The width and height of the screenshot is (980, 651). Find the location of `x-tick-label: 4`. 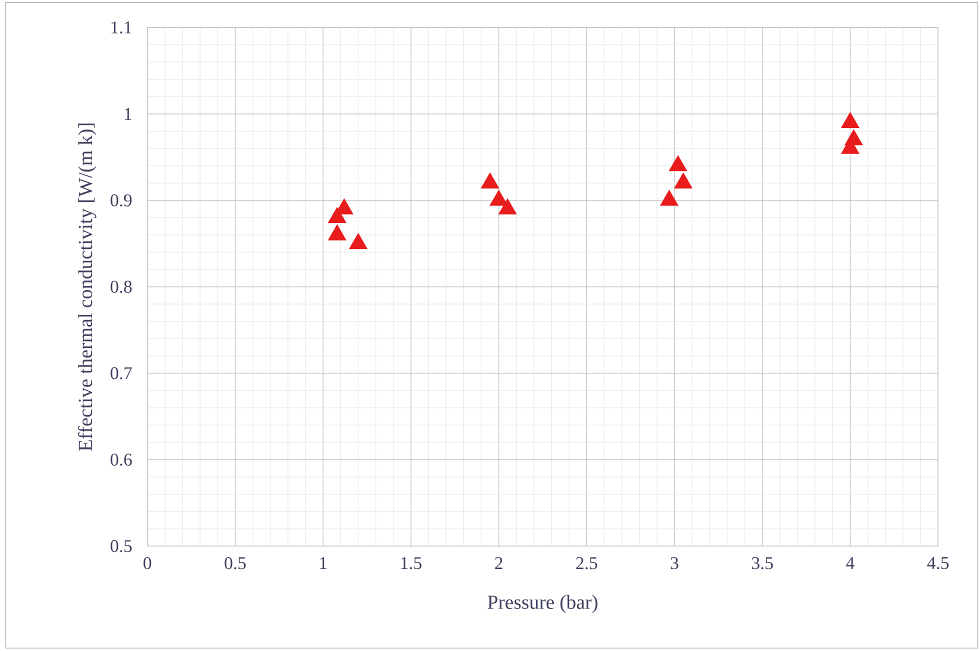

x-tick-label: 4 is located at coordinates (850, 563).